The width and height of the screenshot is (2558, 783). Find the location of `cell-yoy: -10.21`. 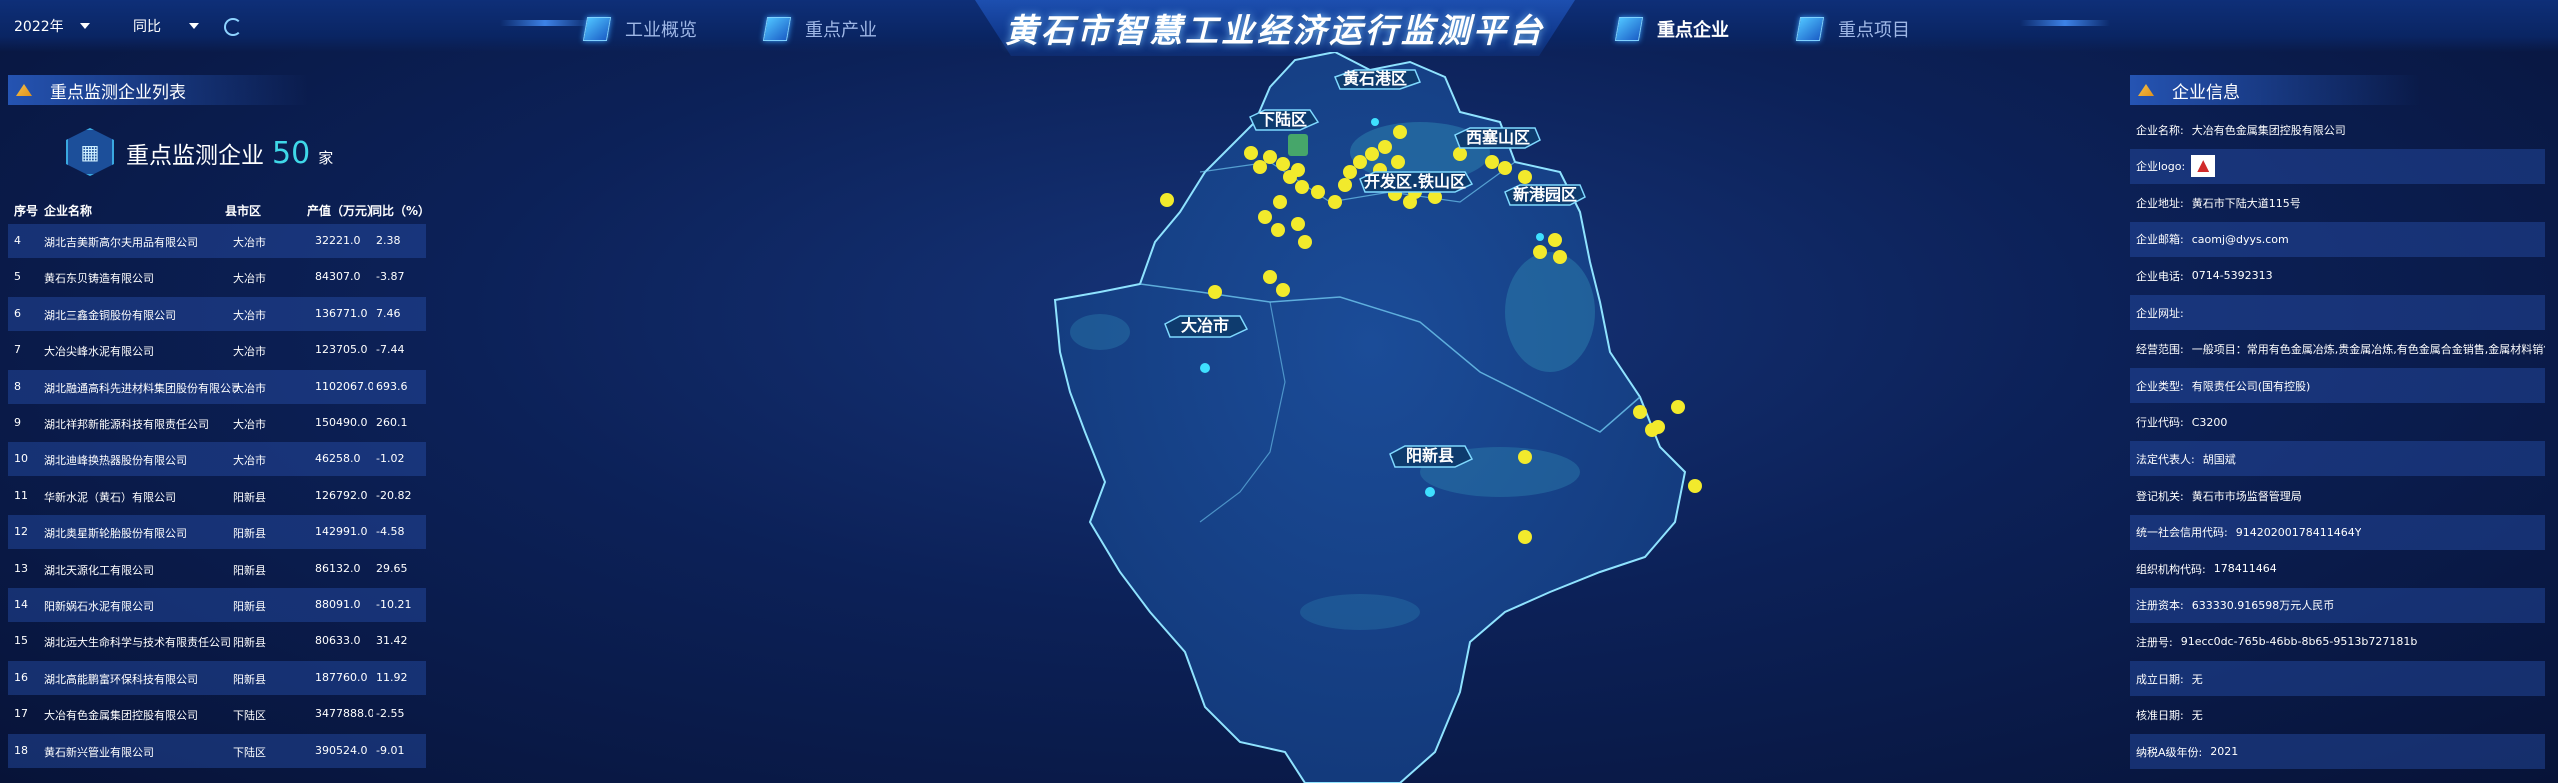

cell-yoy: -10.21 is located at coordinates (394, 604).